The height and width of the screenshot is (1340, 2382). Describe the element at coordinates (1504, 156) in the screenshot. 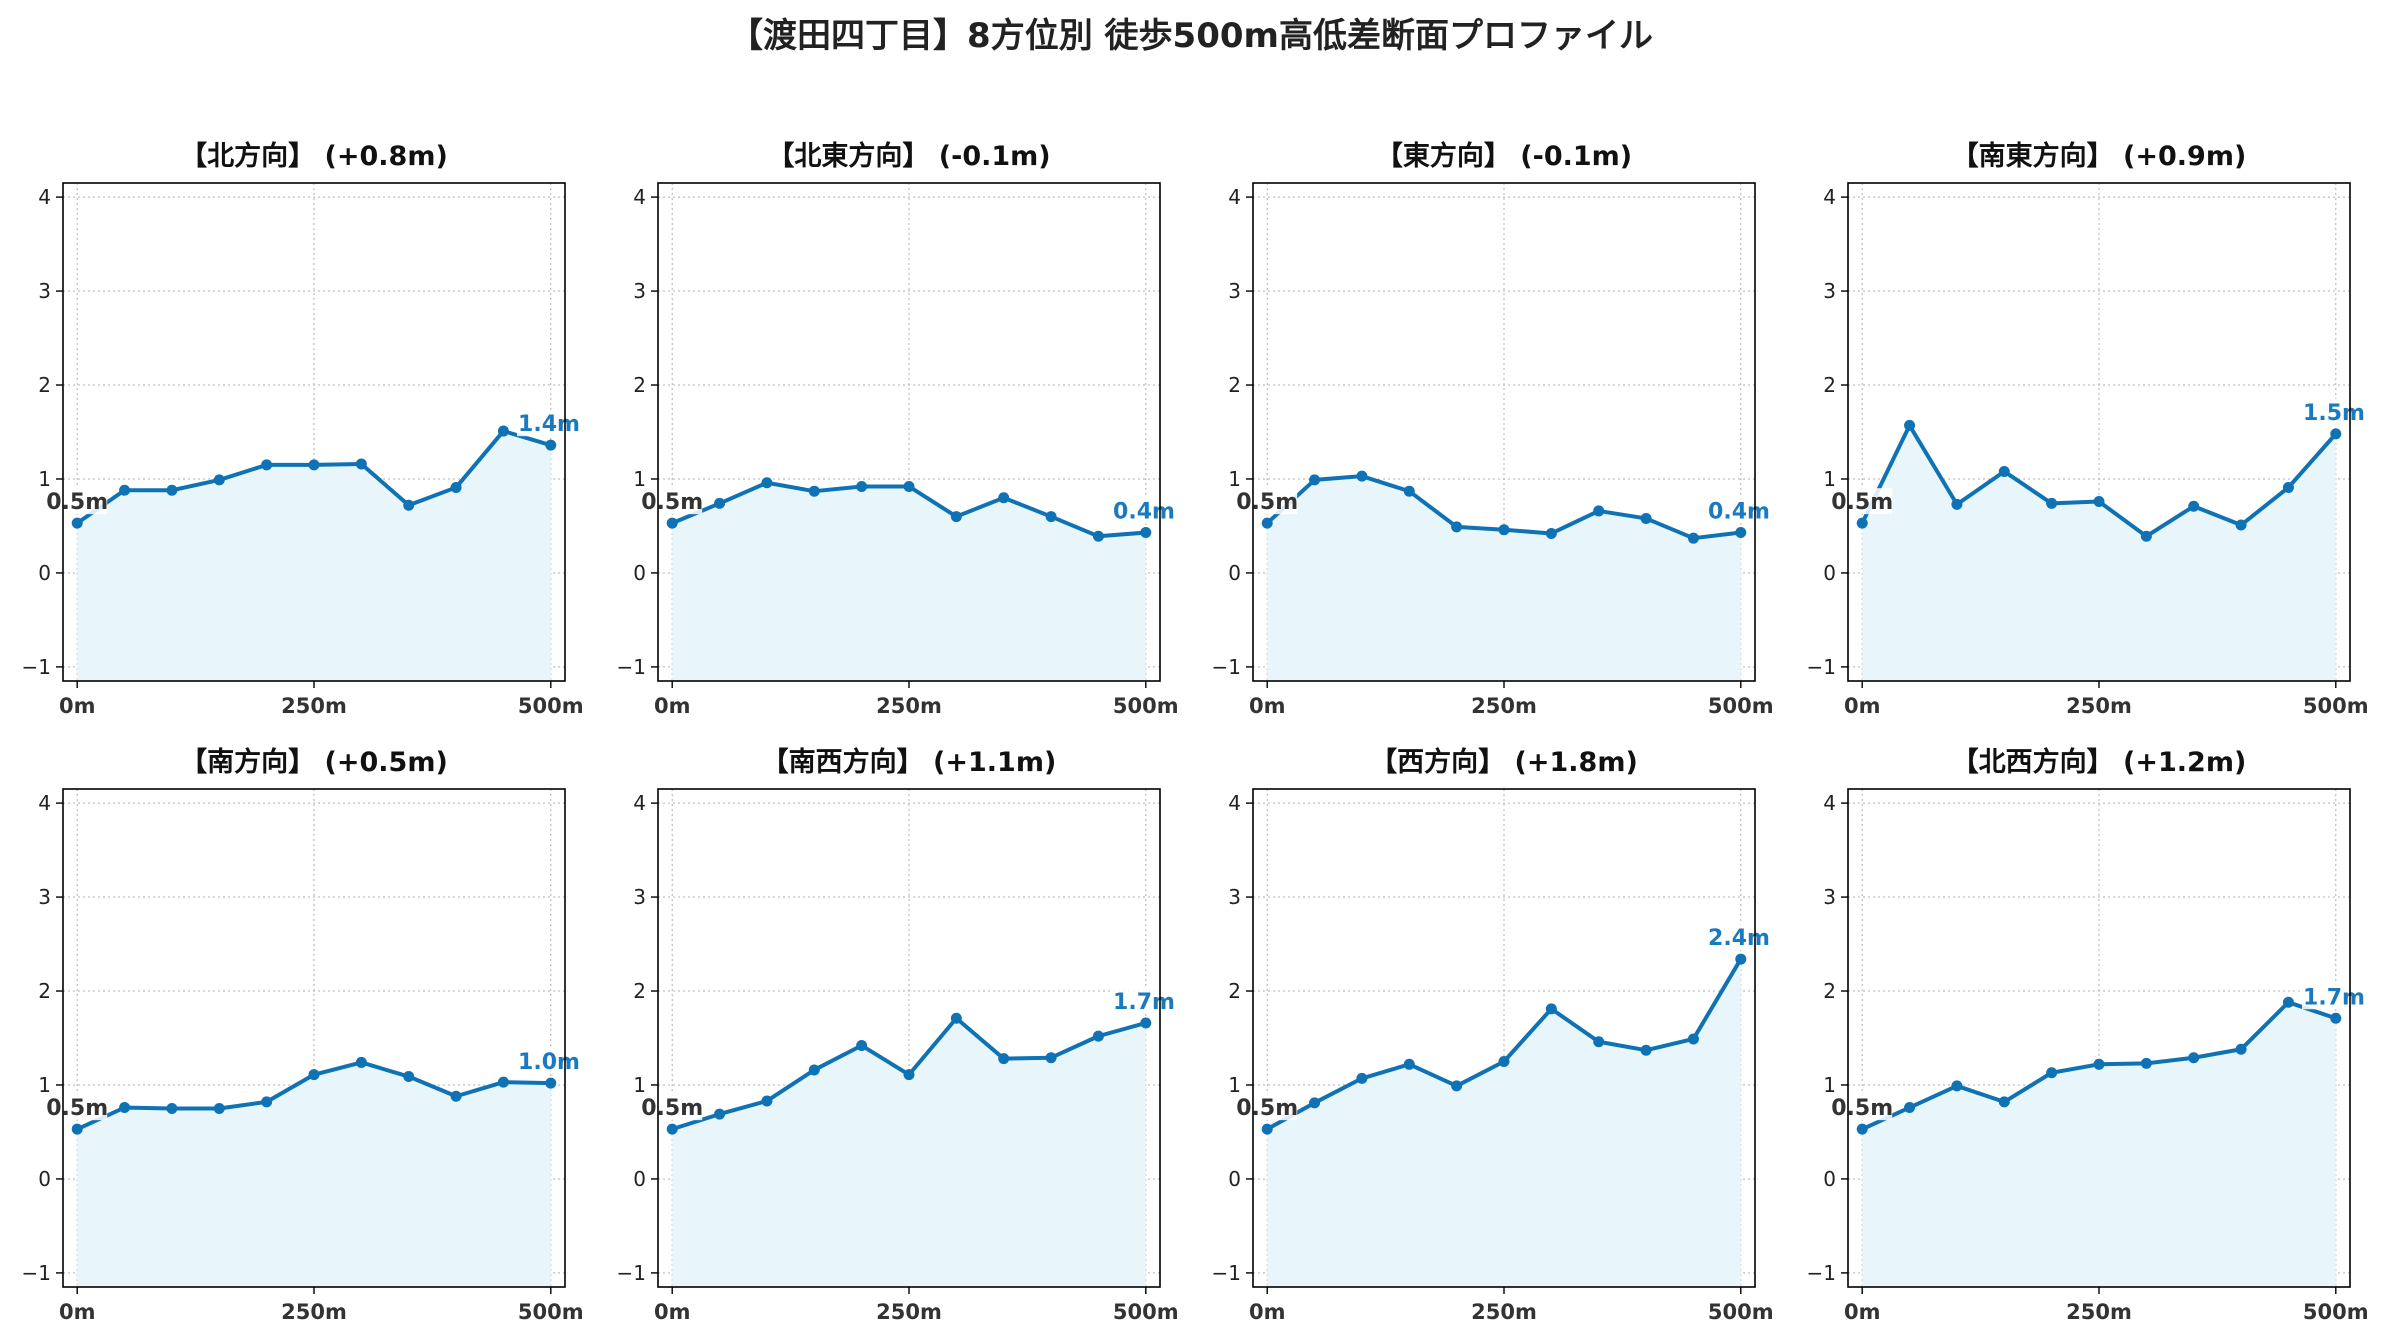

I see `panel-title: 【東方向】 (-0.1m)` at that location.